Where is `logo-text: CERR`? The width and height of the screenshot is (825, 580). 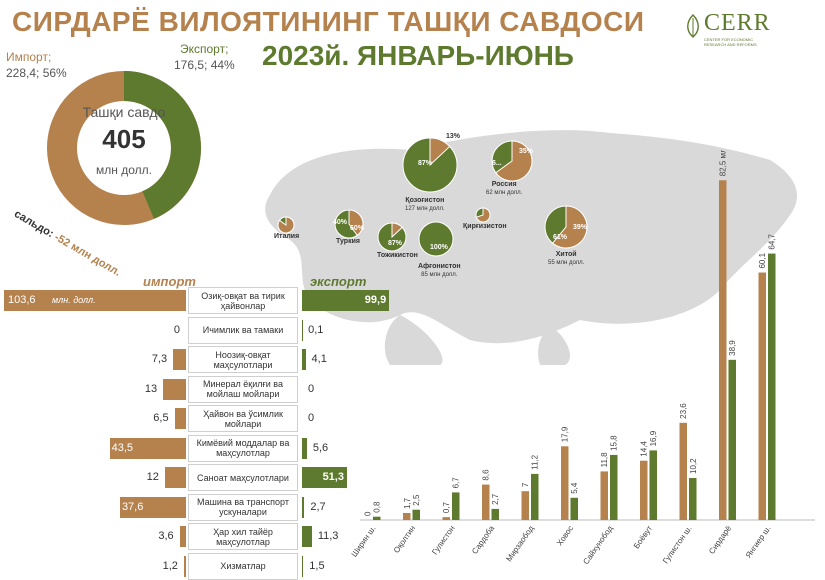
logo-text: CERR is located at coordinates (737, 23).